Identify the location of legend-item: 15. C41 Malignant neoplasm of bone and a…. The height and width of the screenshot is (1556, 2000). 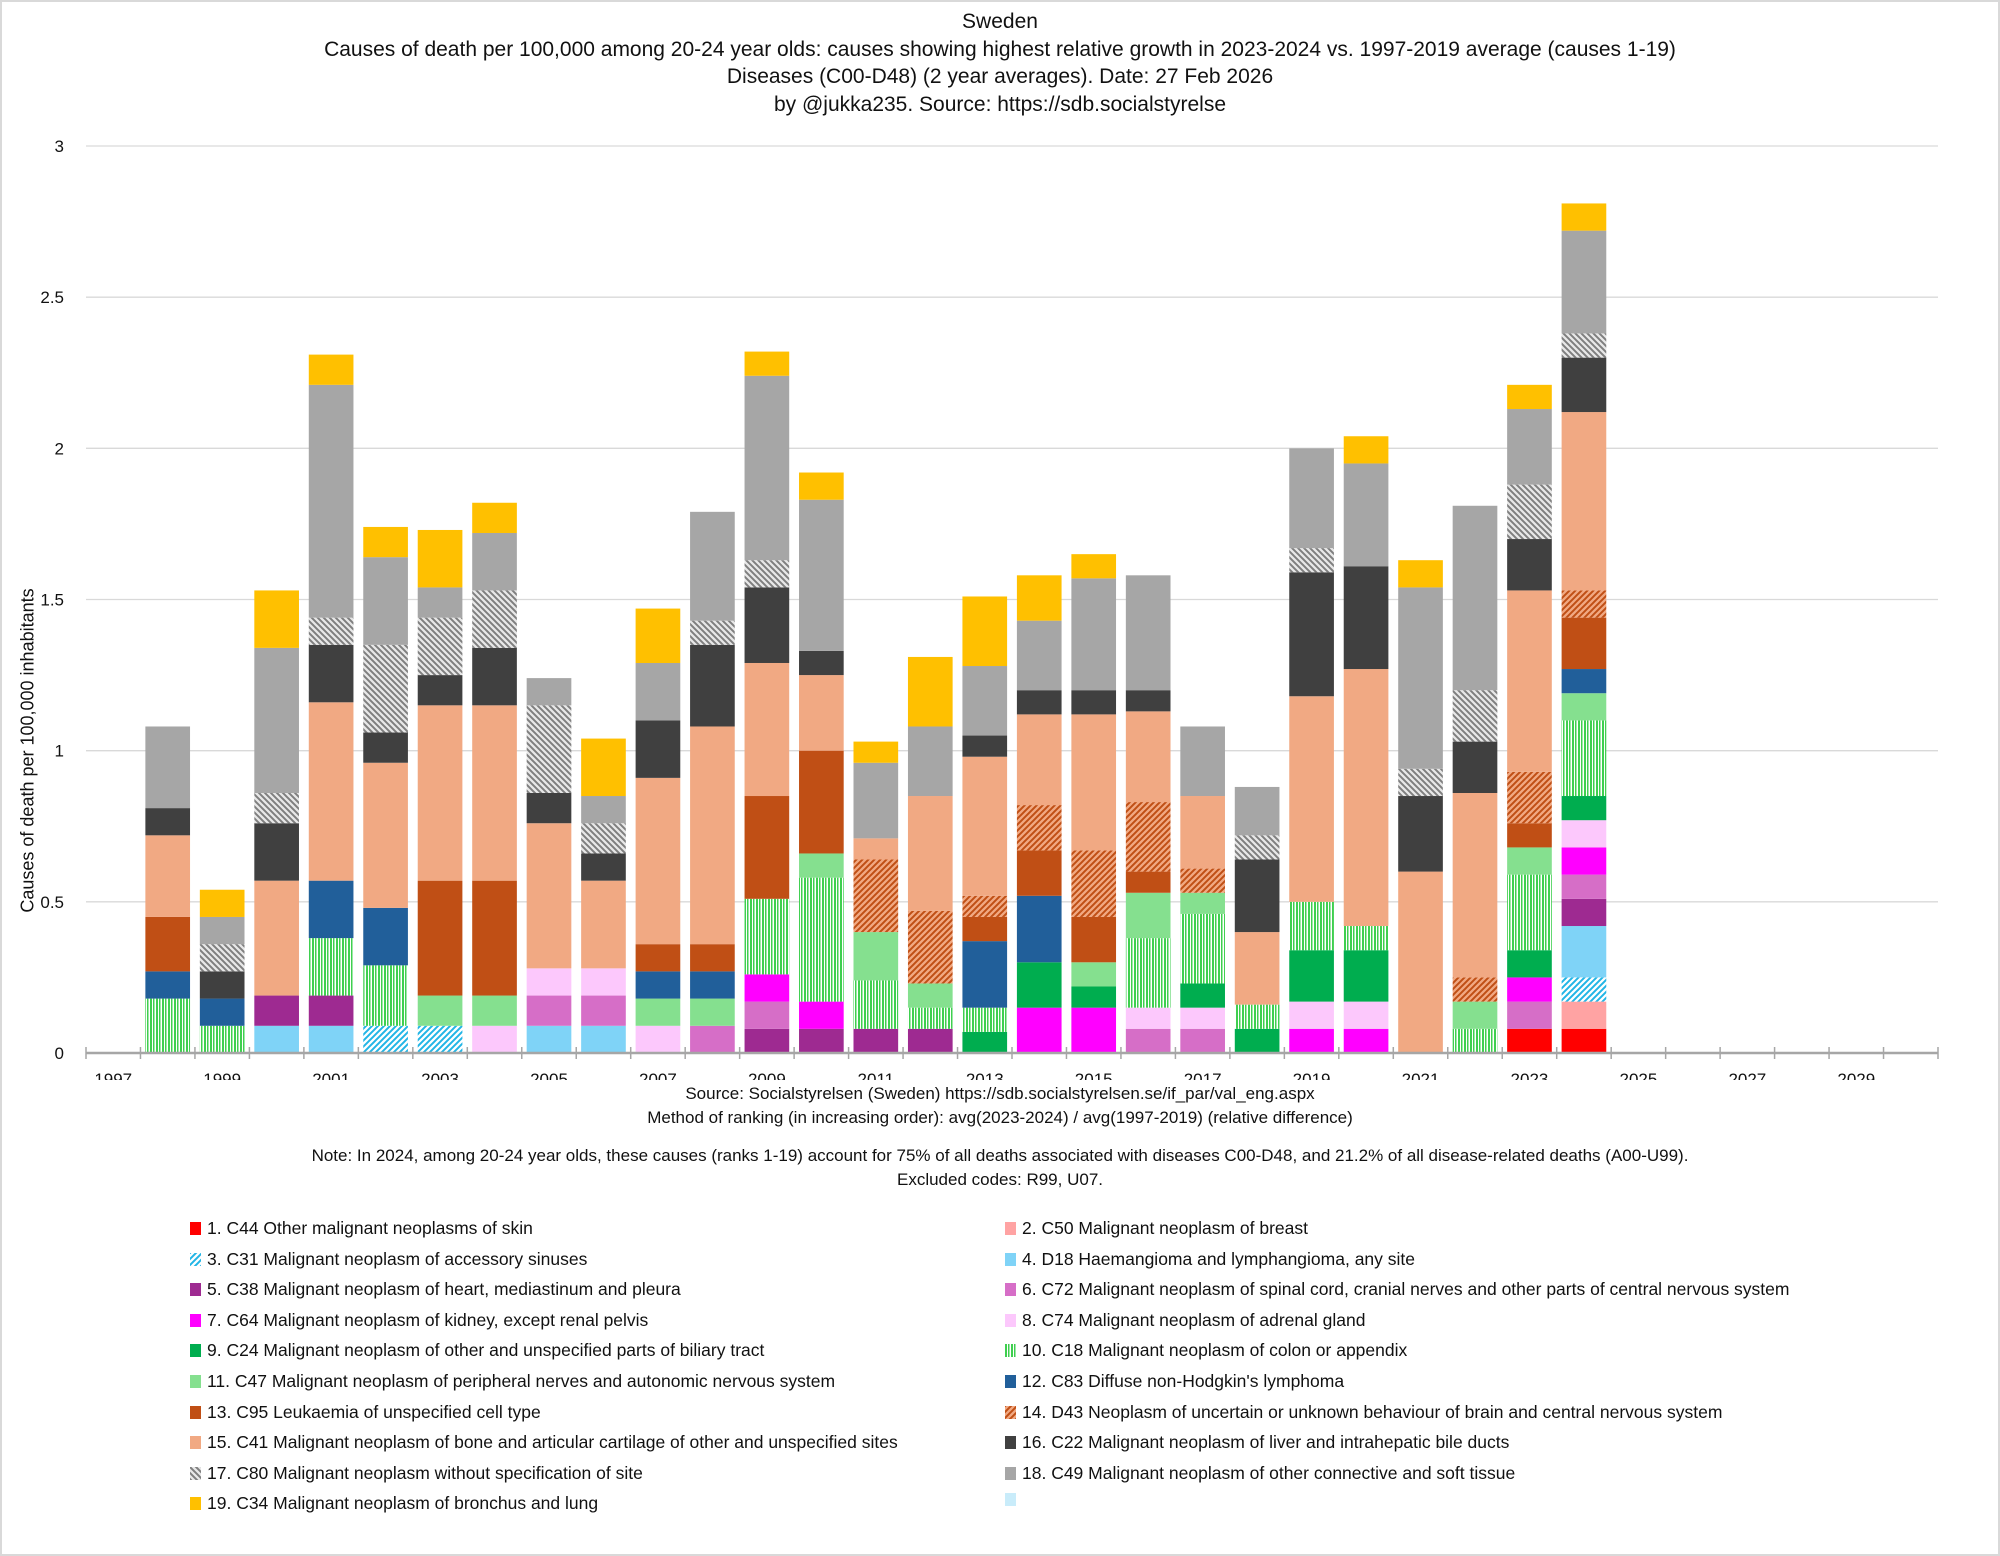
(544, 1442).